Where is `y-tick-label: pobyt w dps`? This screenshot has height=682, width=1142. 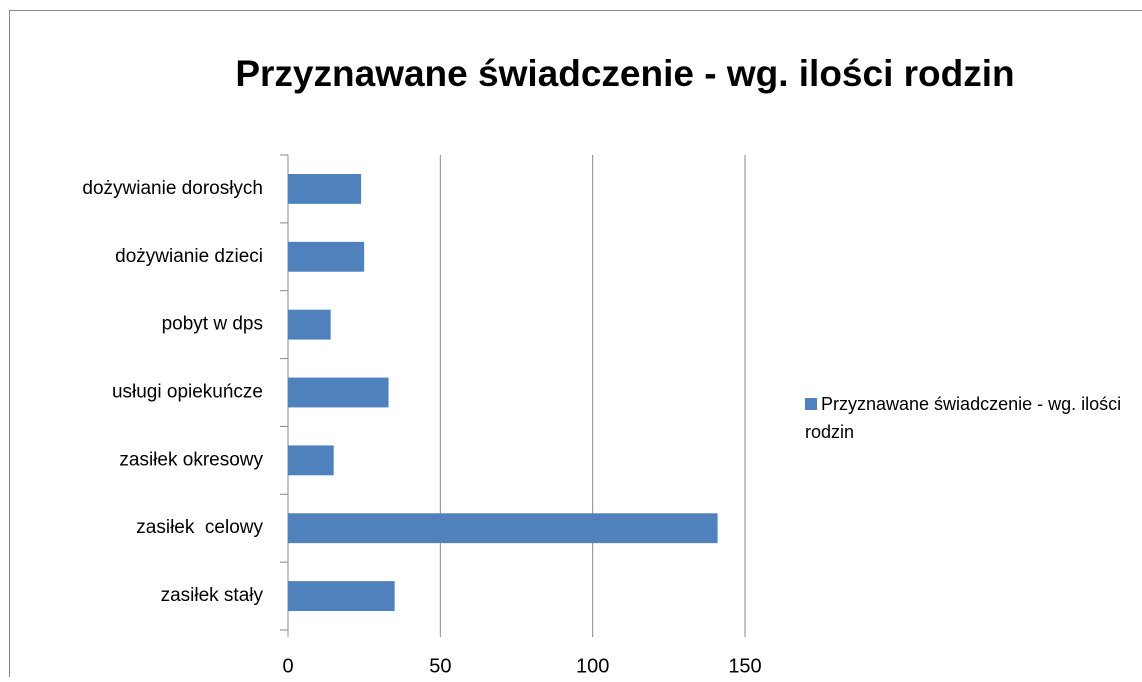 y-tick-label: pobyt w dps is located at coordinates (212, 324).